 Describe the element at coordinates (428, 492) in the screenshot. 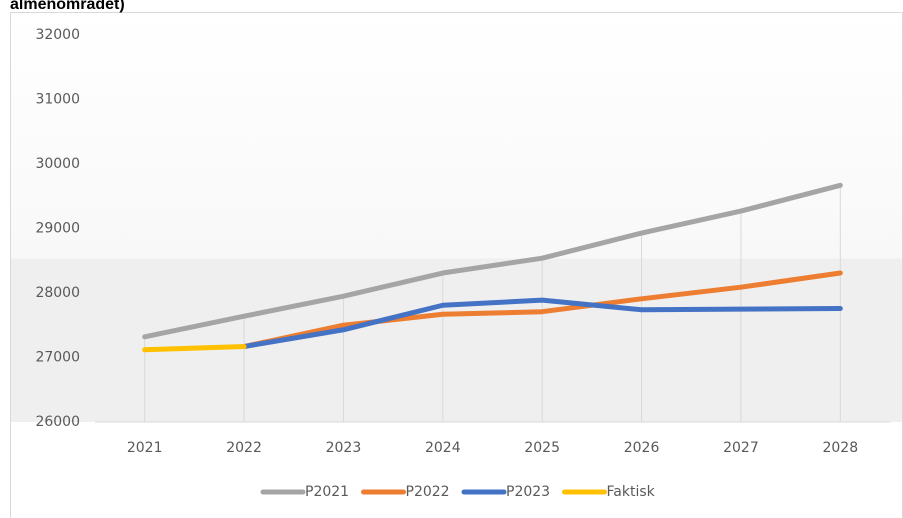

I see `legend-label: P2022` at that location.